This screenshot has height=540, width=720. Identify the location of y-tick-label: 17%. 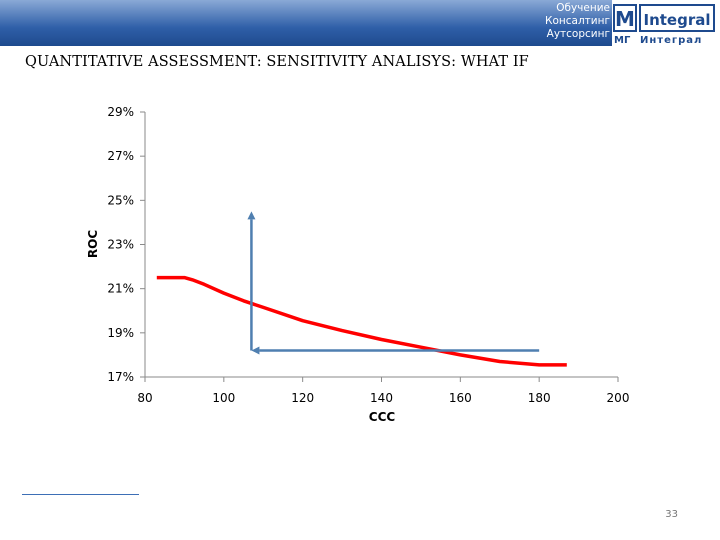
(120, 377).